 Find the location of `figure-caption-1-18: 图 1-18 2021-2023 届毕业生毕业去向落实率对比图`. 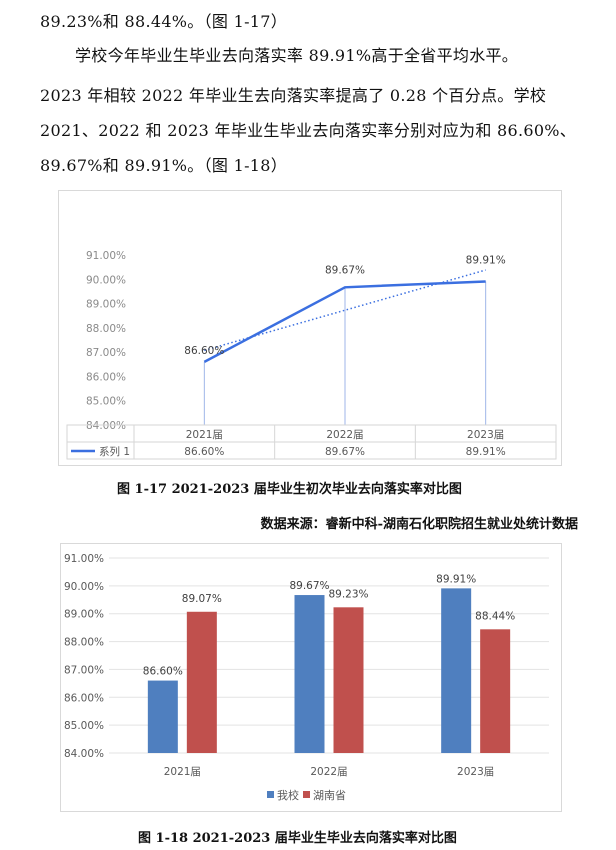

figure-caption-1-18: 图 1-18 2021-2023 届毕业生毕业去向落实率对比图 is located at coordinates (297, 838).